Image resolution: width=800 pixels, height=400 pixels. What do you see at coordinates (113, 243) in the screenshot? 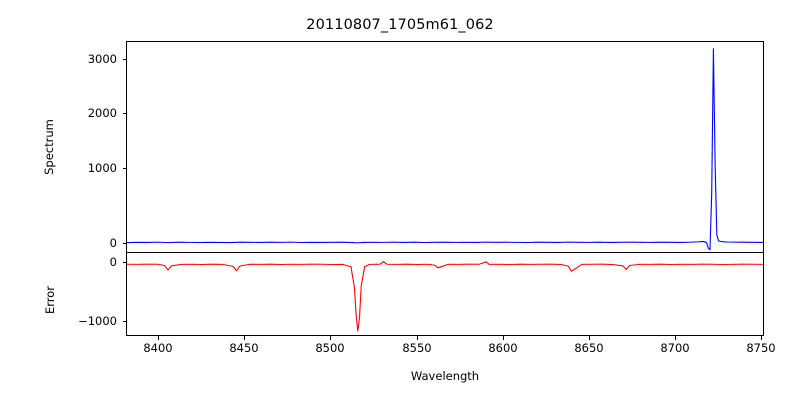
I see `spectrum-yticklabel-0: 0` at bounding box center [113, 243].